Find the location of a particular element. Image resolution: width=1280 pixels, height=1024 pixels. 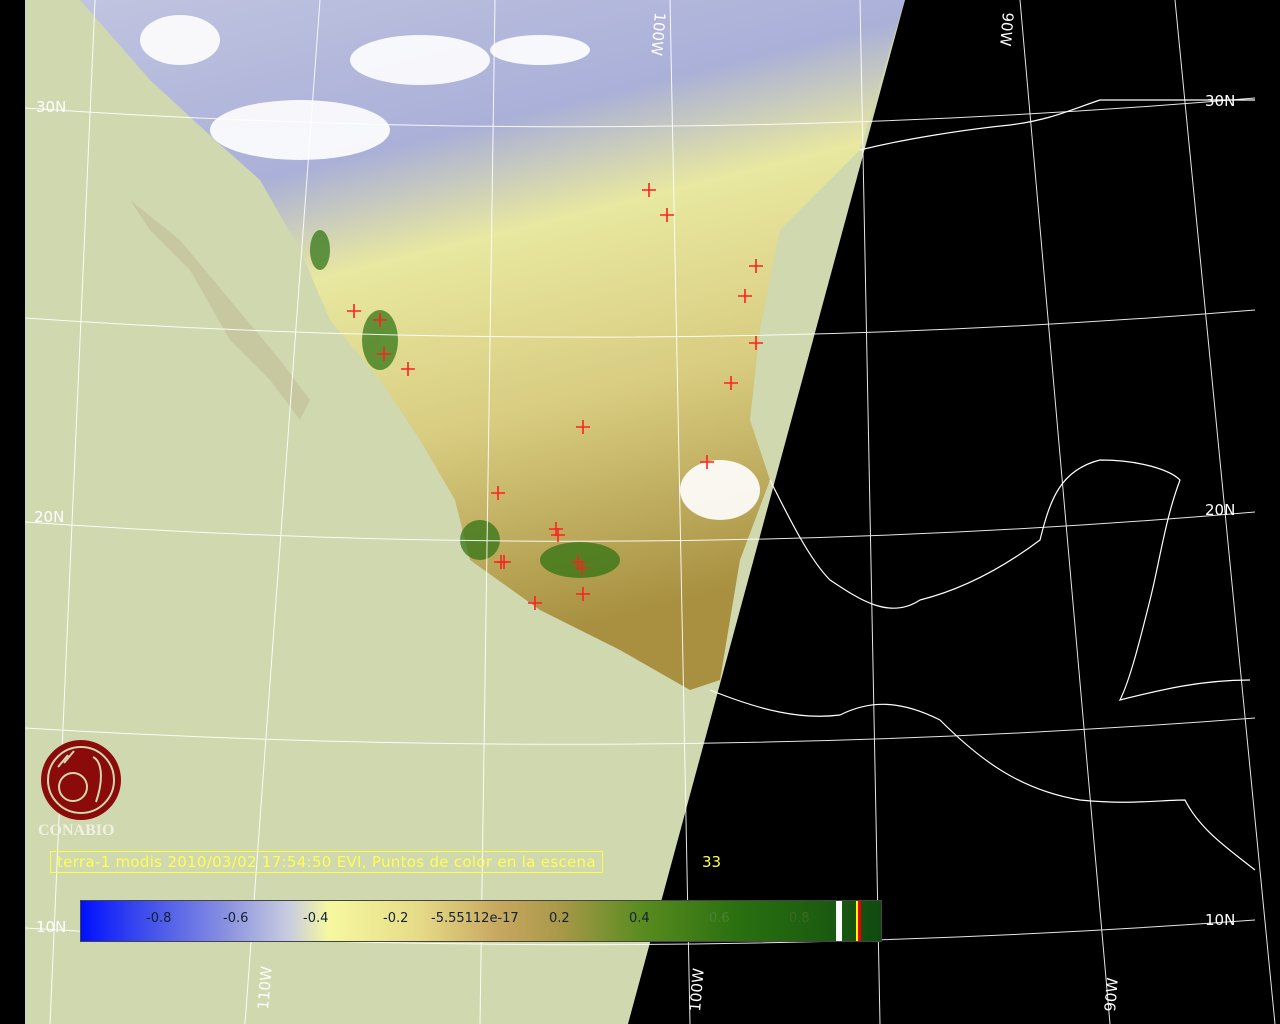

conabio-emblem-icon is located at coordinates (81, 780).